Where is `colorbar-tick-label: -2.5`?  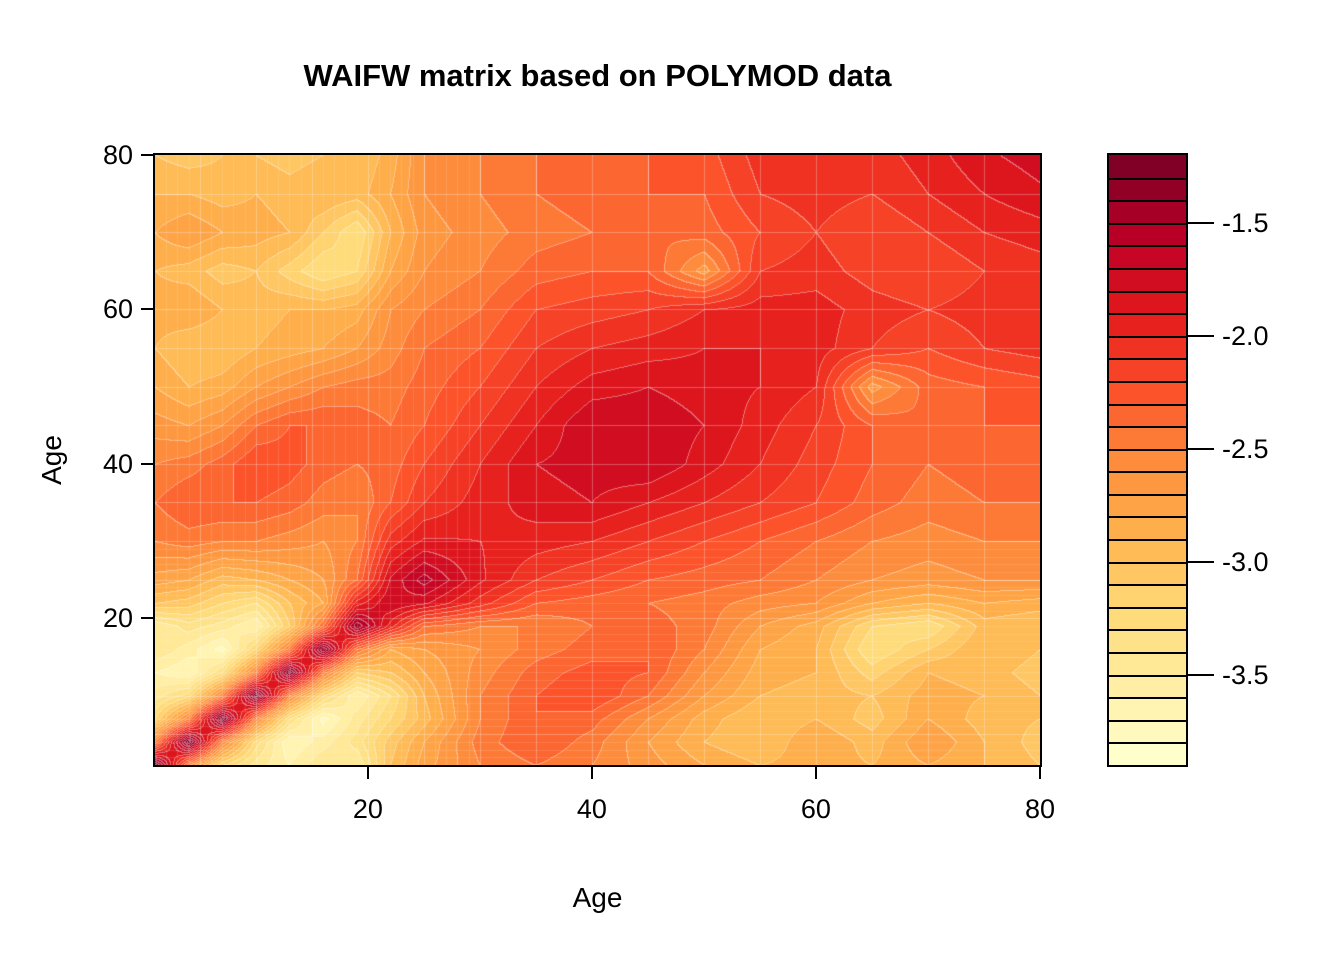 colorbar-tick-label: -2.5 is located at coordinates (1245, 448).